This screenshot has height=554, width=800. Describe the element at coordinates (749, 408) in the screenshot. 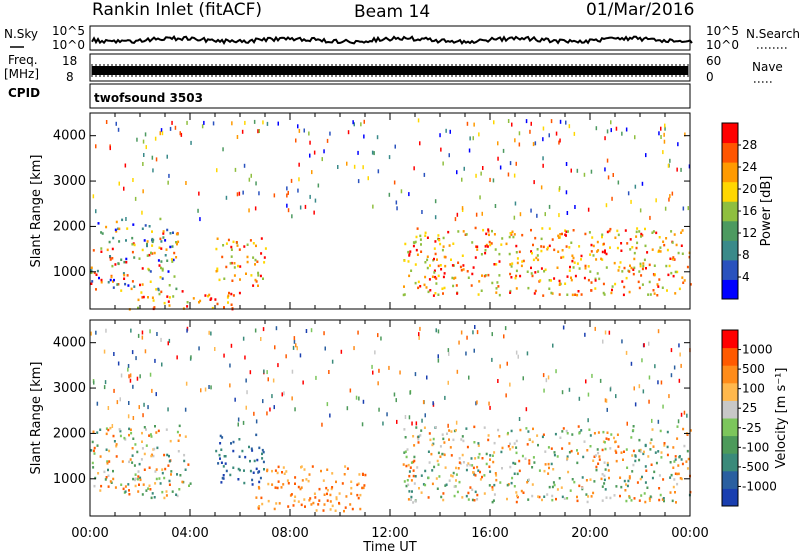

I see `colorbar-tick-label: 25` at that location.